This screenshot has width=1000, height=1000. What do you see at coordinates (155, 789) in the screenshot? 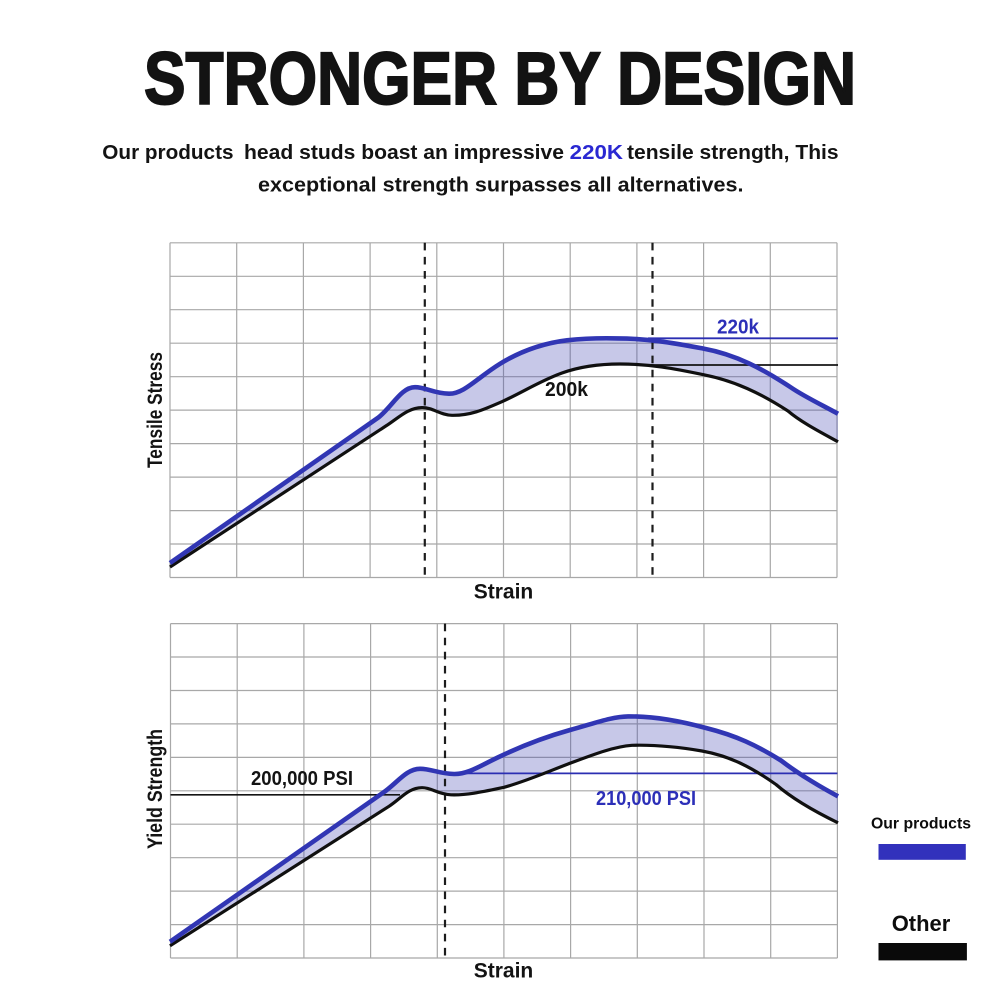
I see `svg-text: Yield Strength` at bounding box center [155, 789].